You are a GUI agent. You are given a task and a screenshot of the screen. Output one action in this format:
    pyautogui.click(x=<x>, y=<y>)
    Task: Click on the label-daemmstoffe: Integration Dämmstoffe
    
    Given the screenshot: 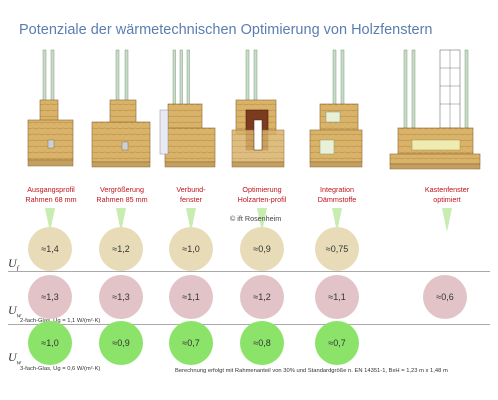 What is the action you would take?
    pyautogui.click(x=337, y=195)
    